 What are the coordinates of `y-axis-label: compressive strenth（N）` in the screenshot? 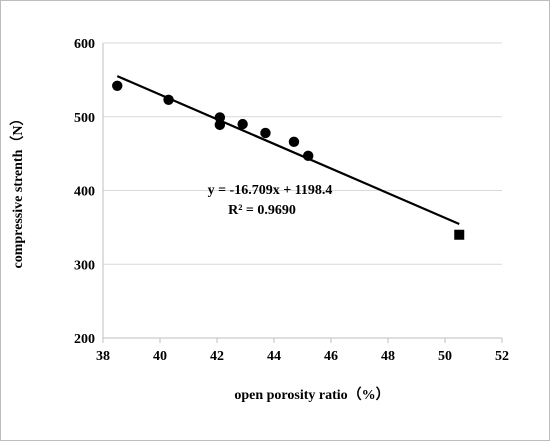 It's located at (18, 190).